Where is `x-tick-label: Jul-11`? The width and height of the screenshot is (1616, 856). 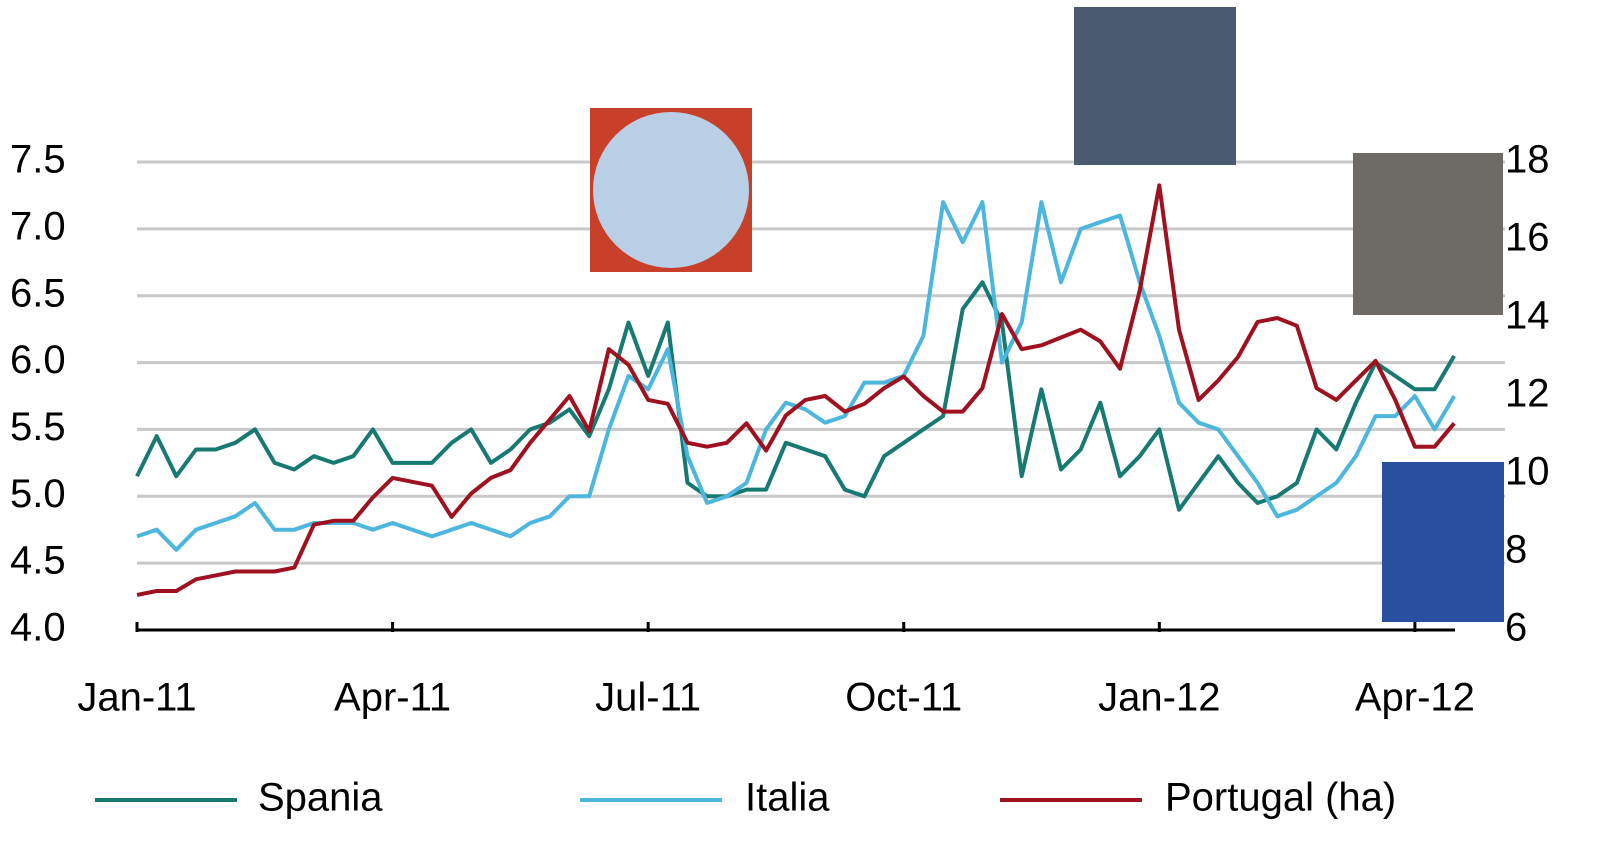
x-tick-label: Jul-11 is located at coordinates (648, 698).